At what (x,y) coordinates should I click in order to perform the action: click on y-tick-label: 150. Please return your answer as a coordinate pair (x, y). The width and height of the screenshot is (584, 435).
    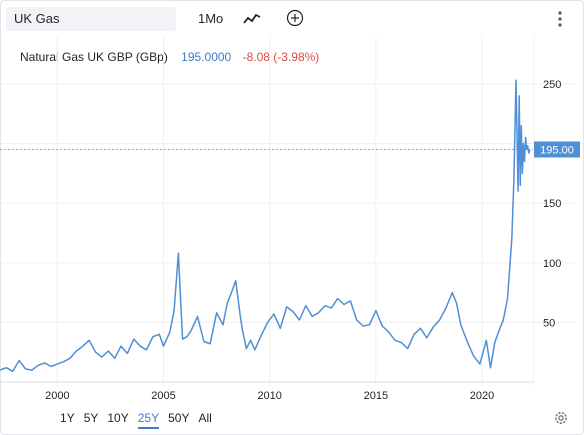
    Looking at the image, I should click on (552, 204).